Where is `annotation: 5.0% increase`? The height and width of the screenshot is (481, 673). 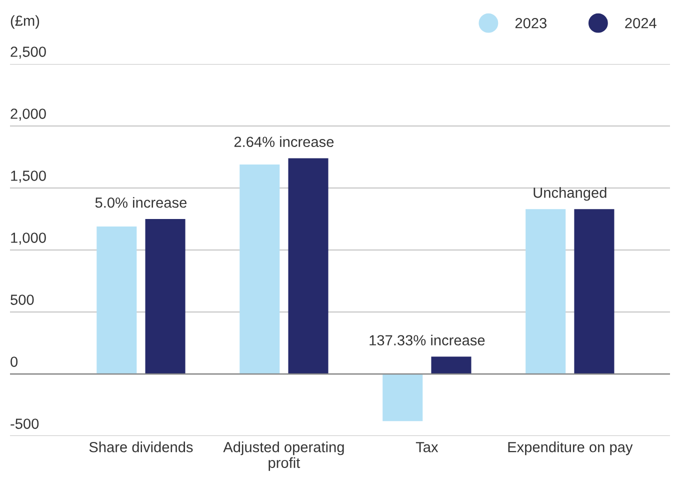
annotation: 5.0% increase is located at coordinates (141, 202).